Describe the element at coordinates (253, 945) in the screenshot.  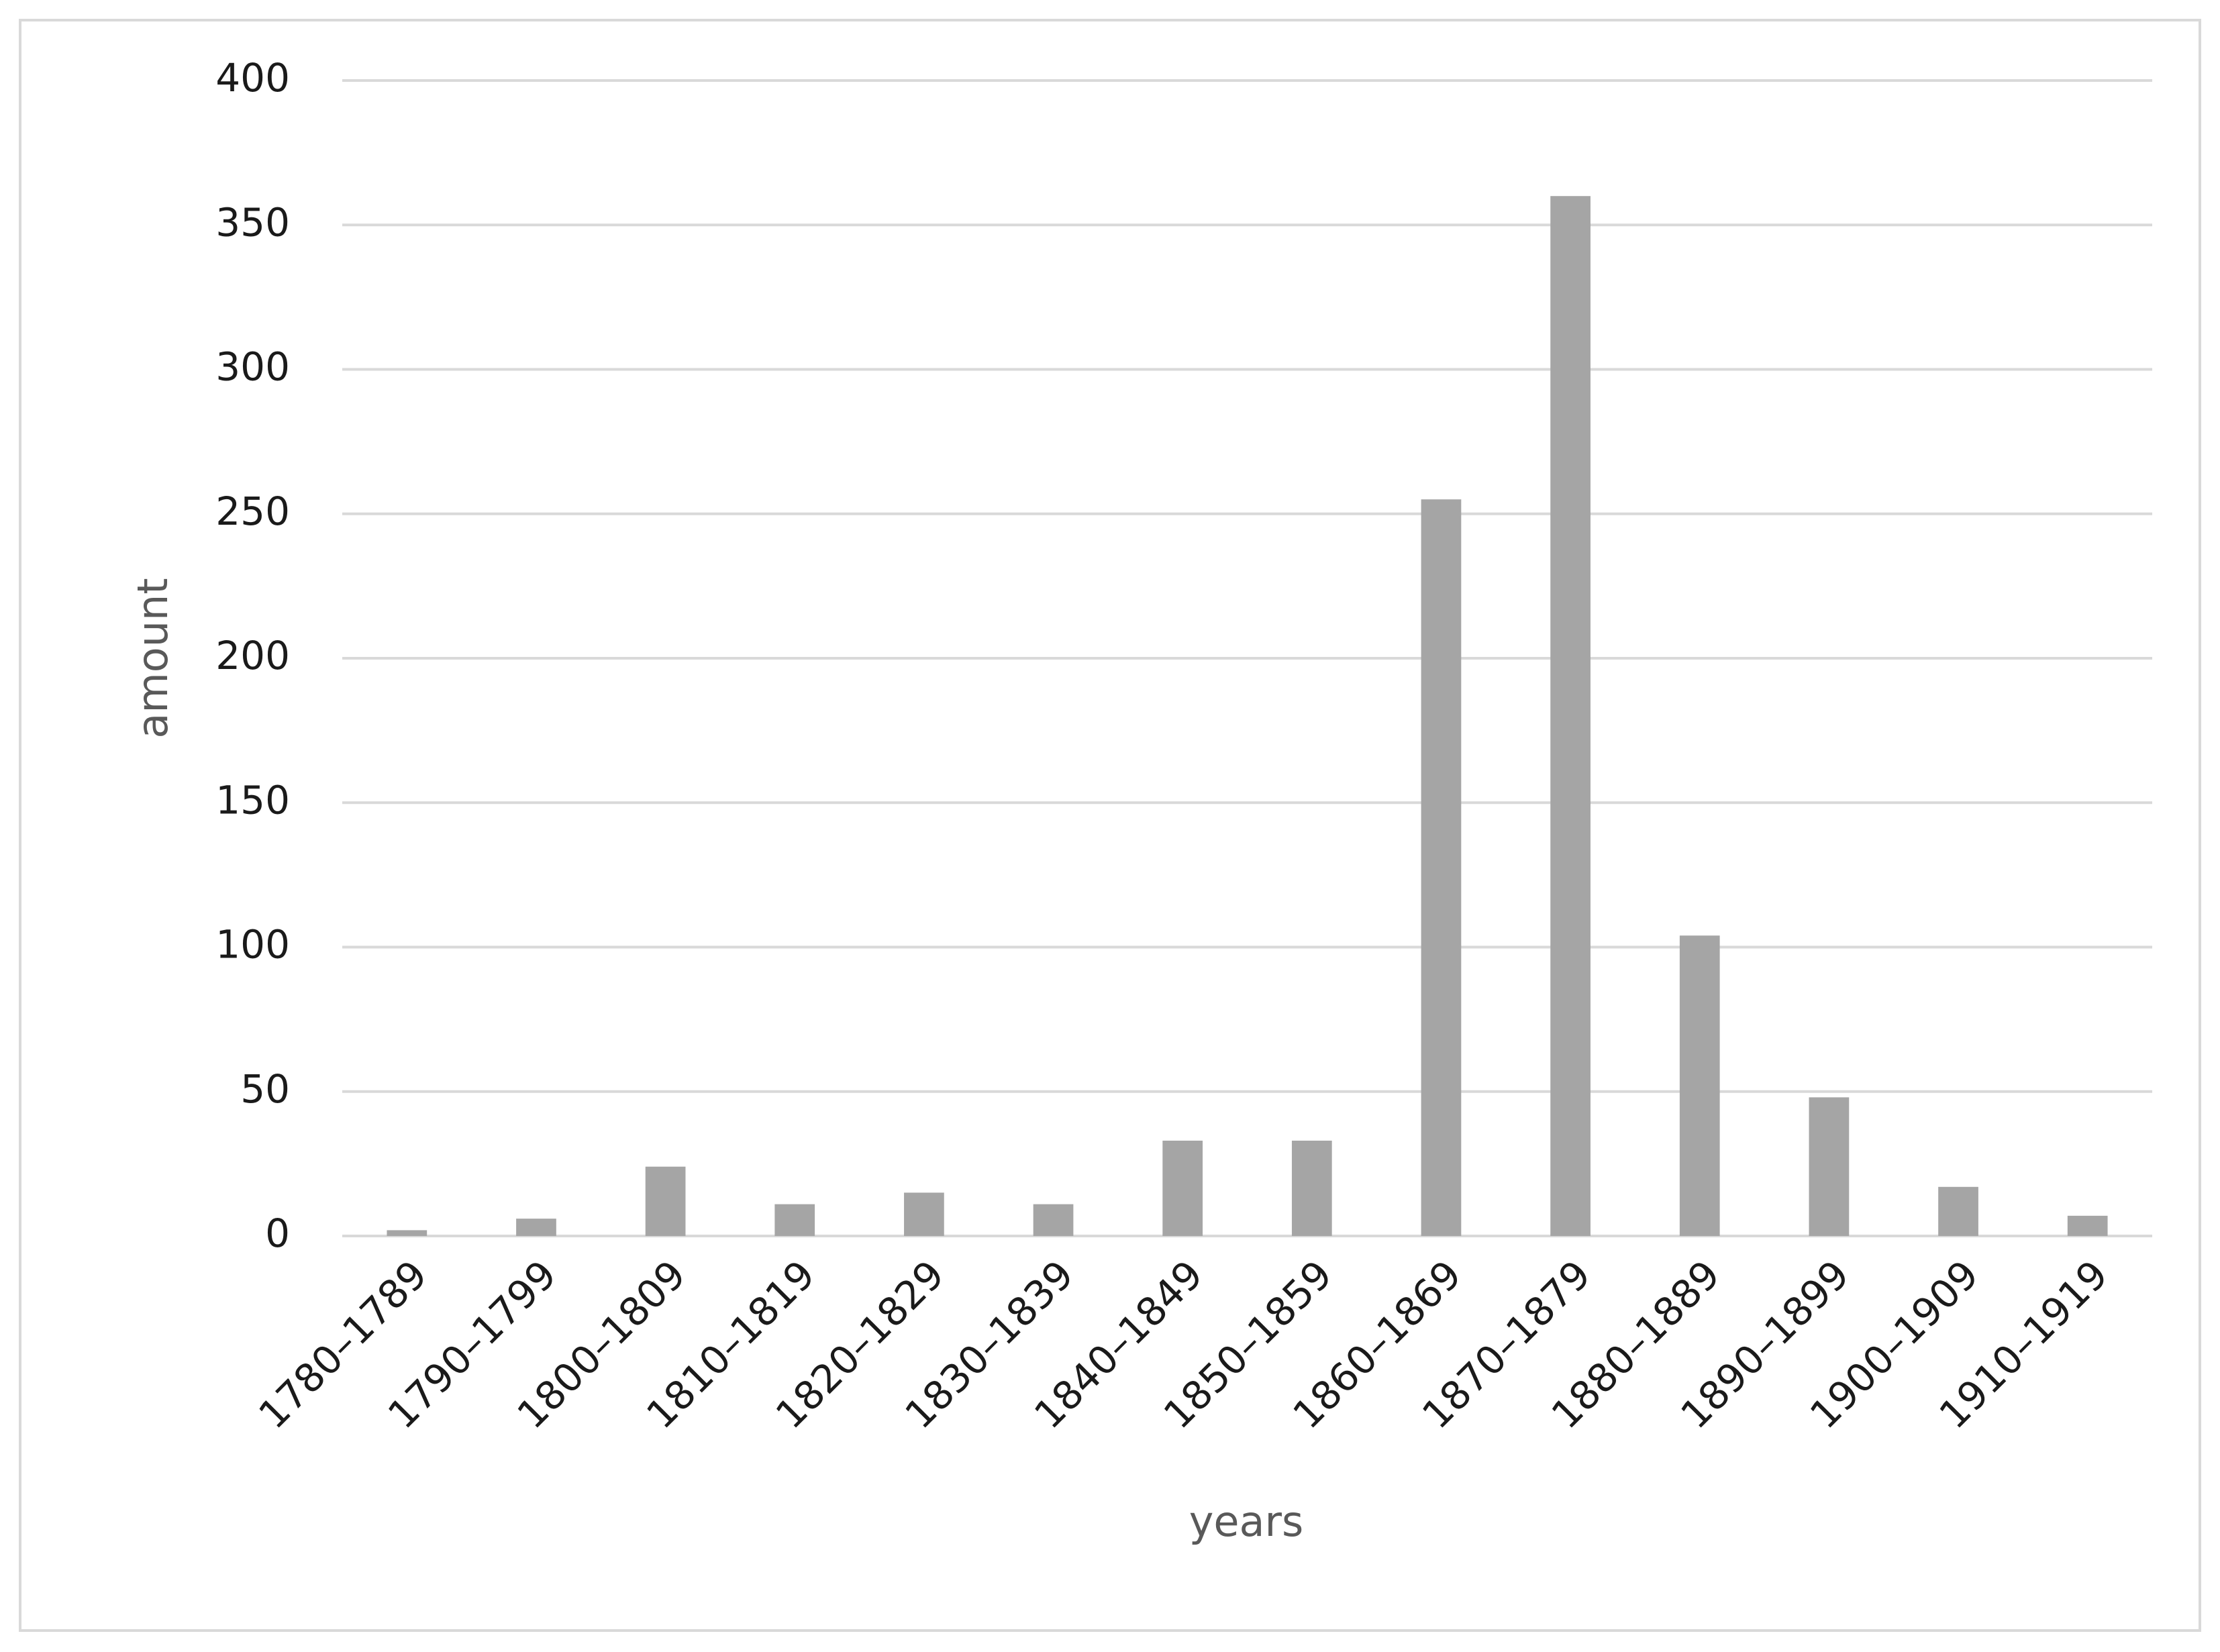
I see `y-tick-label: 100` at that location.